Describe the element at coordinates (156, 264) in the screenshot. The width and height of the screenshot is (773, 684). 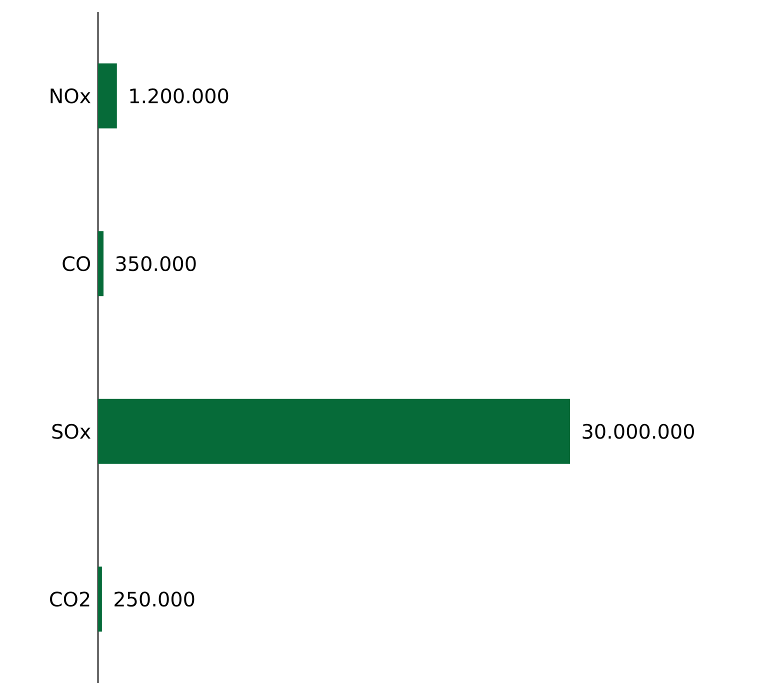
I see `data-label: 350.000` at that location.